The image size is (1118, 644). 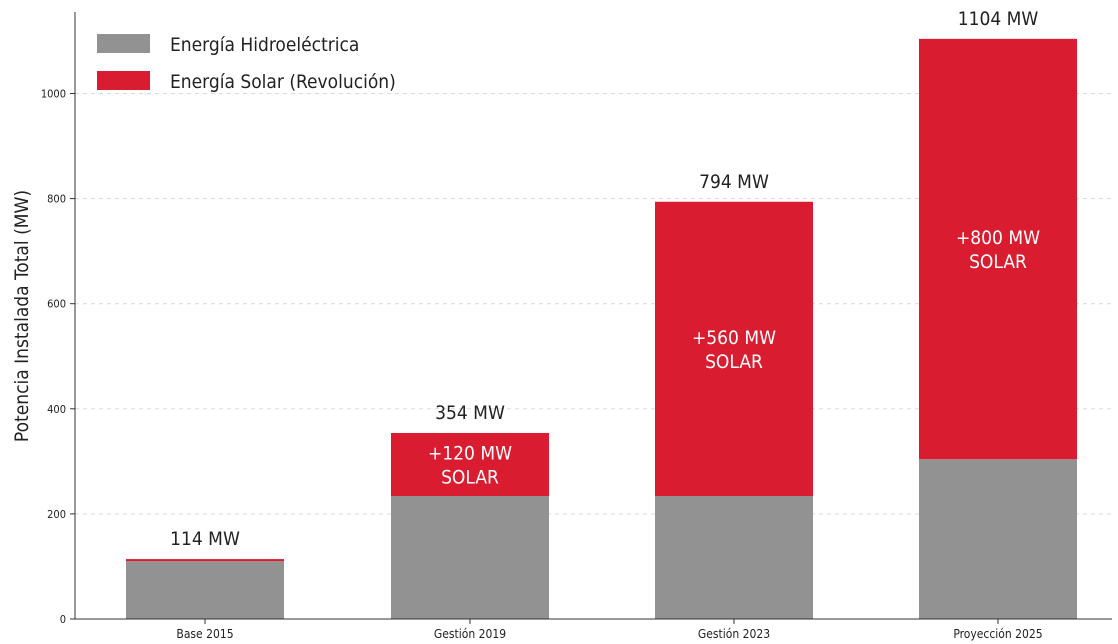 What do you see at coordinates (205, 539) in the screenshot?
I see `total-label: 114 MW` at bounding box center [205, 539].